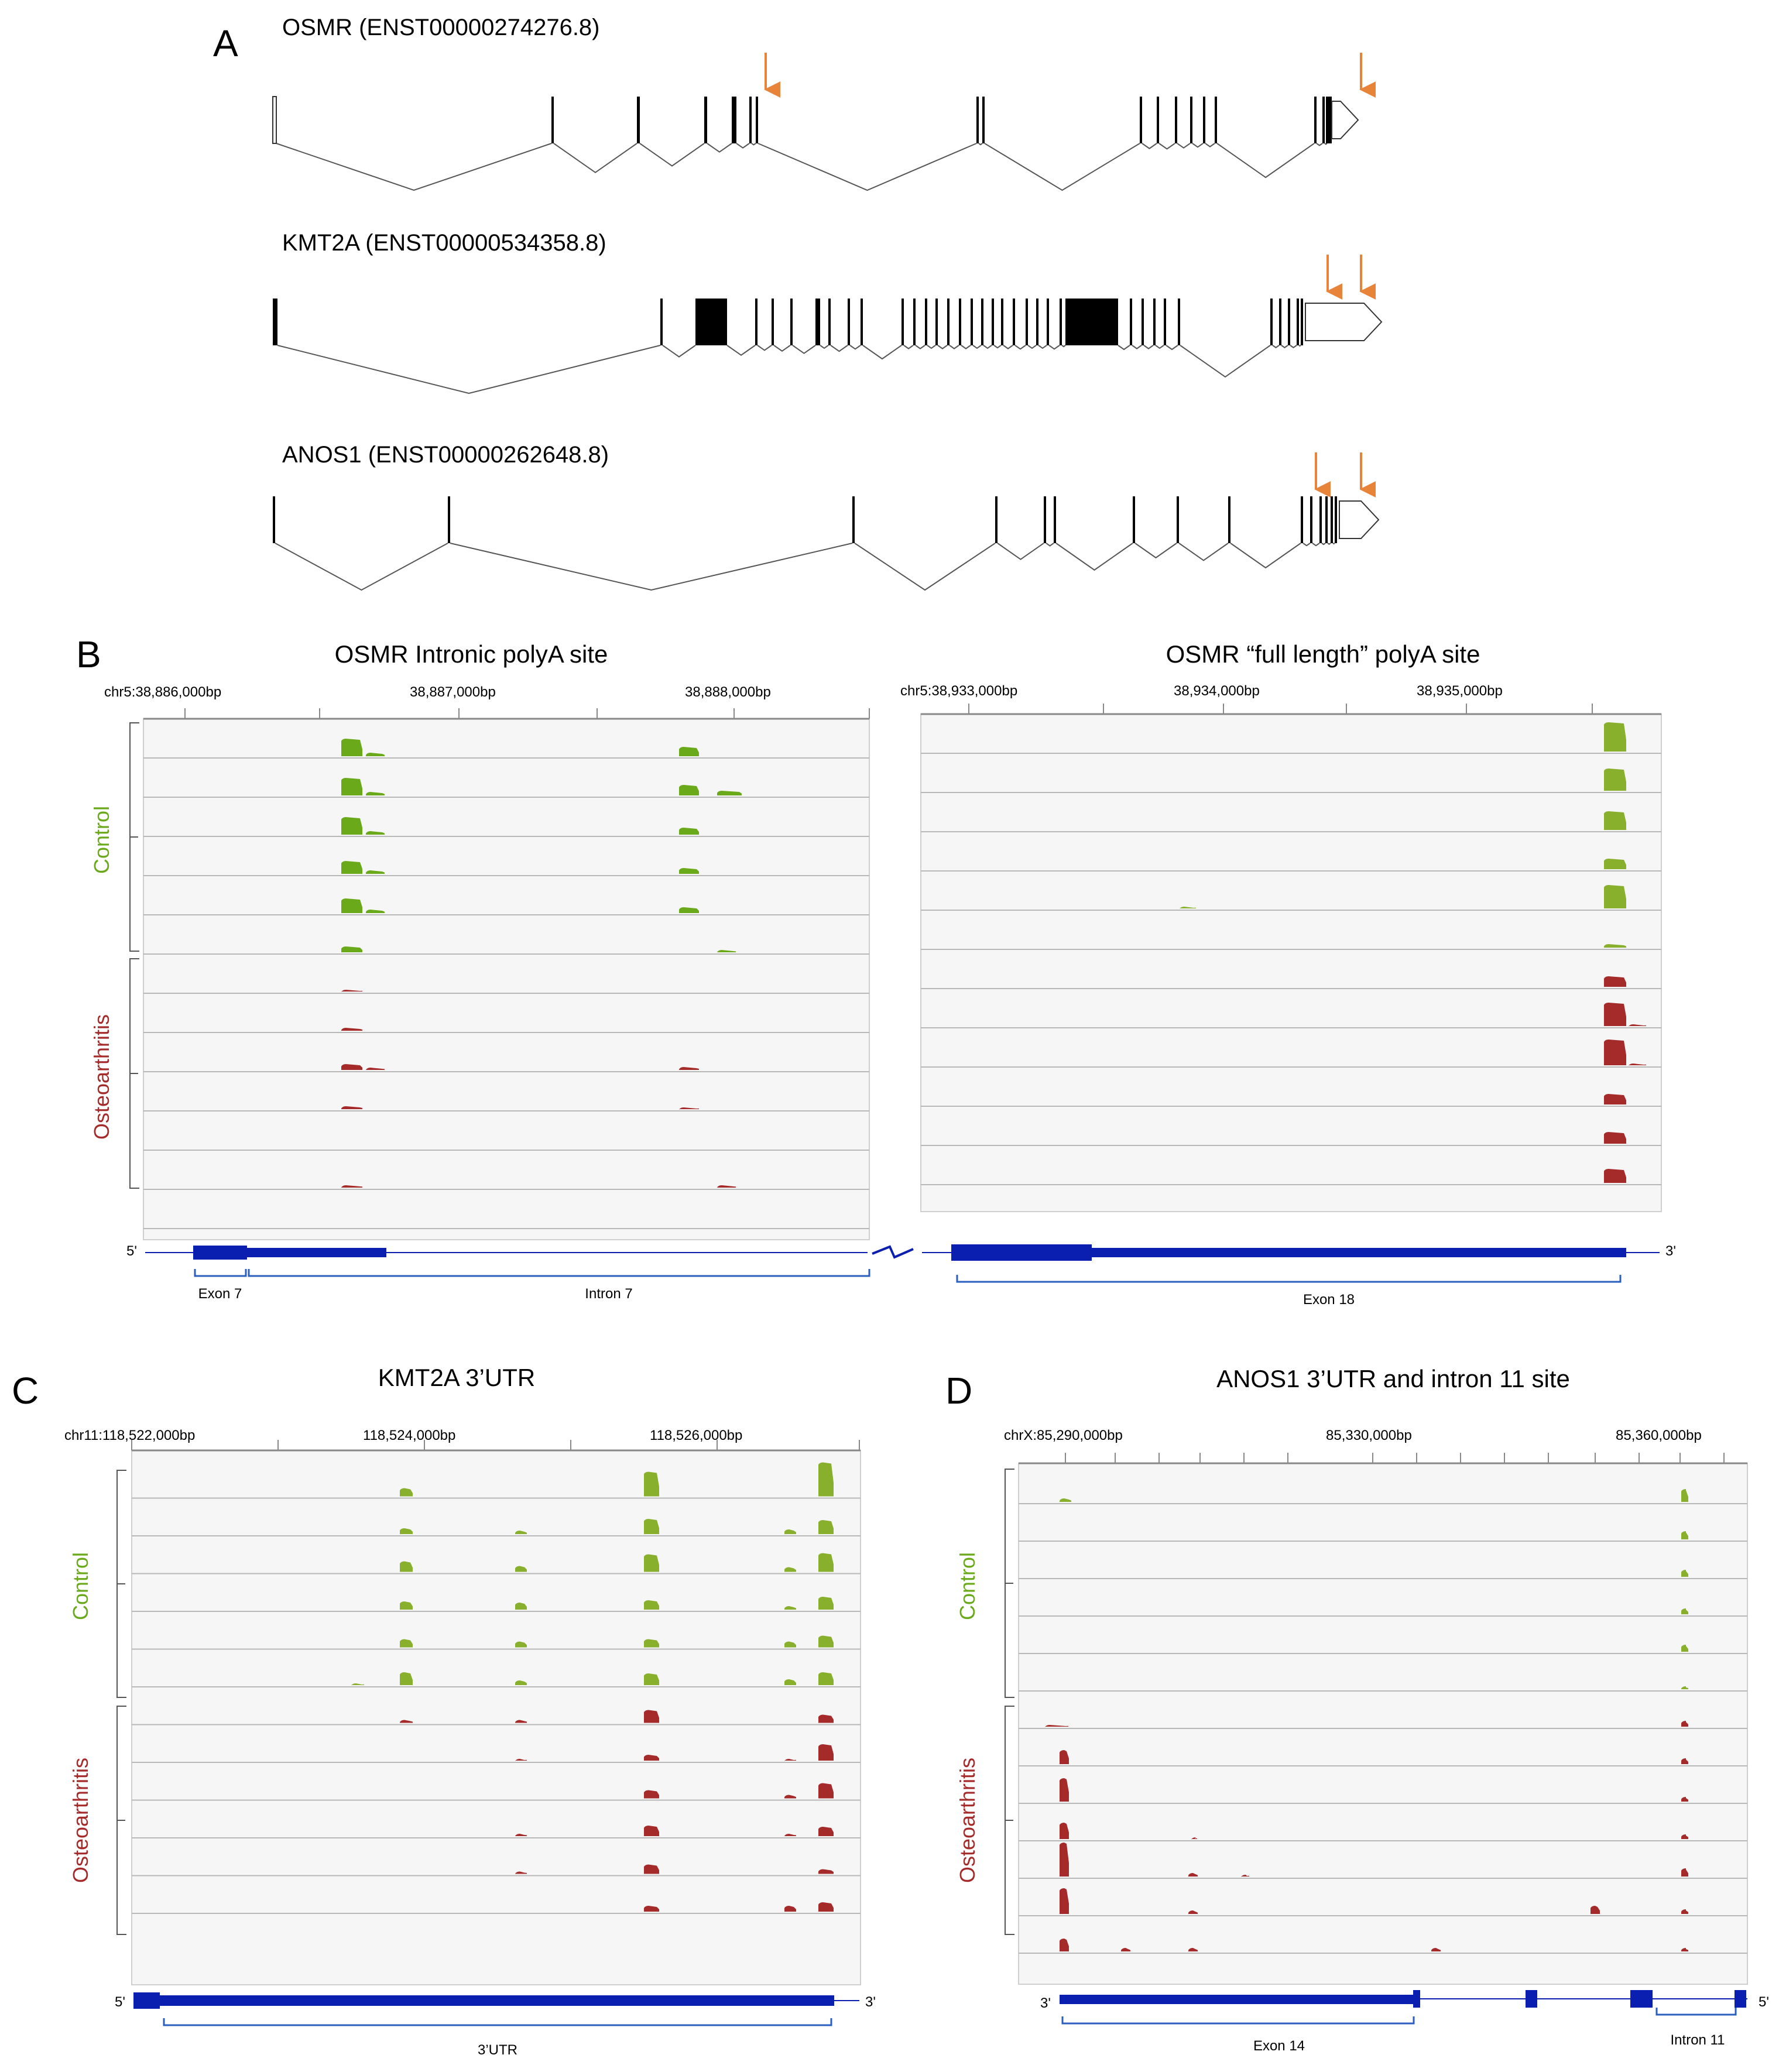  Describe the element at coordinates (1359, 1253) in the screenshot. I see `exon18-utr-block` at that location.